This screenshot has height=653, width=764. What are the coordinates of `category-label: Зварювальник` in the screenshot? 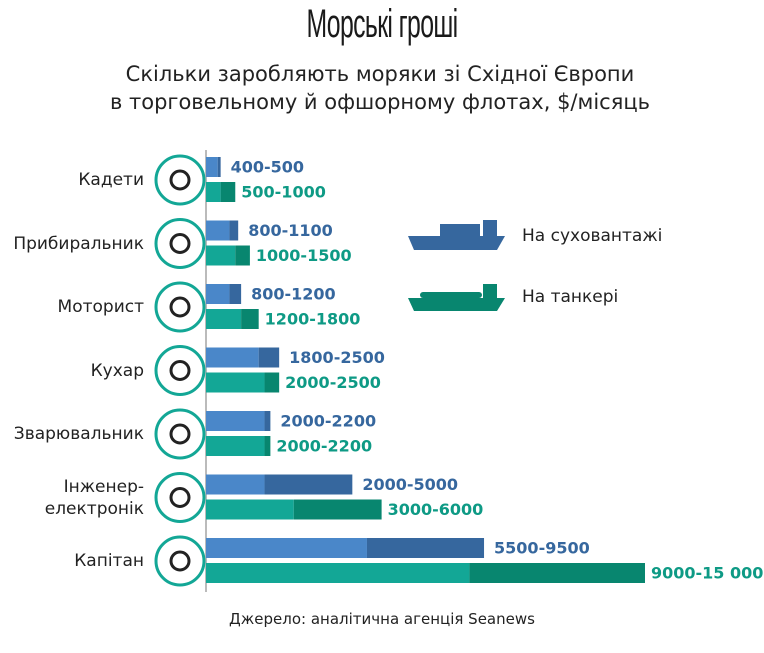 It's located at (78, 434).